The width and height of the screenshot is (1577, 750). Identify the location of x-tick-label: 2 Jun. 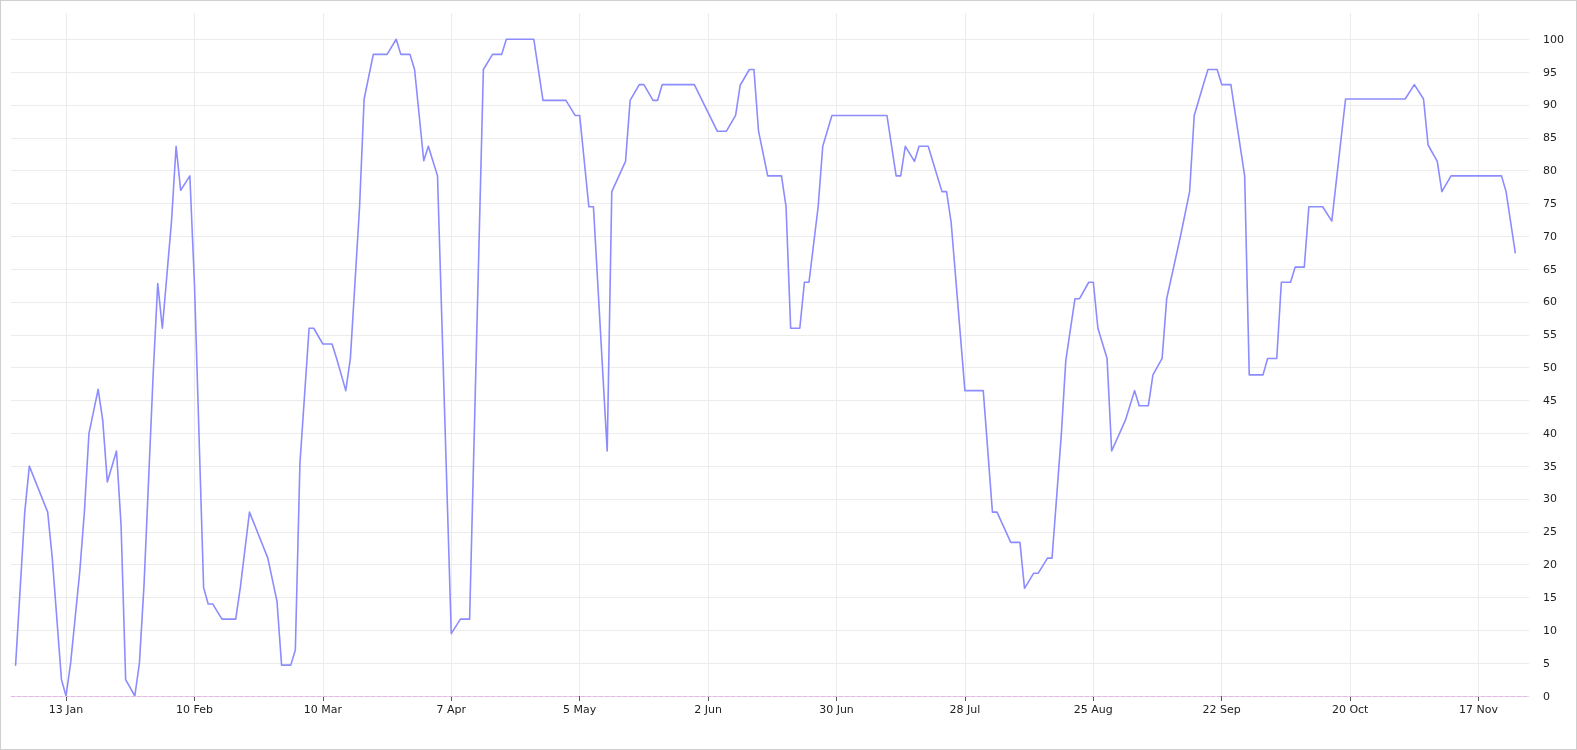
(708, 709).